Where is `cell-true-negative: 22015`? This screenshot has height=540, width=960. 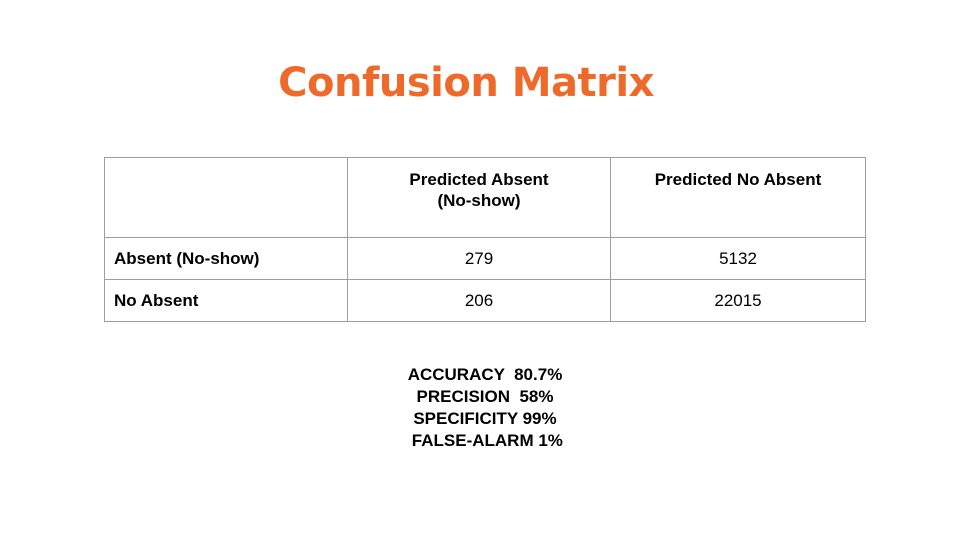
cell-true-negative: 22015 is located at coordinates (738, 300).